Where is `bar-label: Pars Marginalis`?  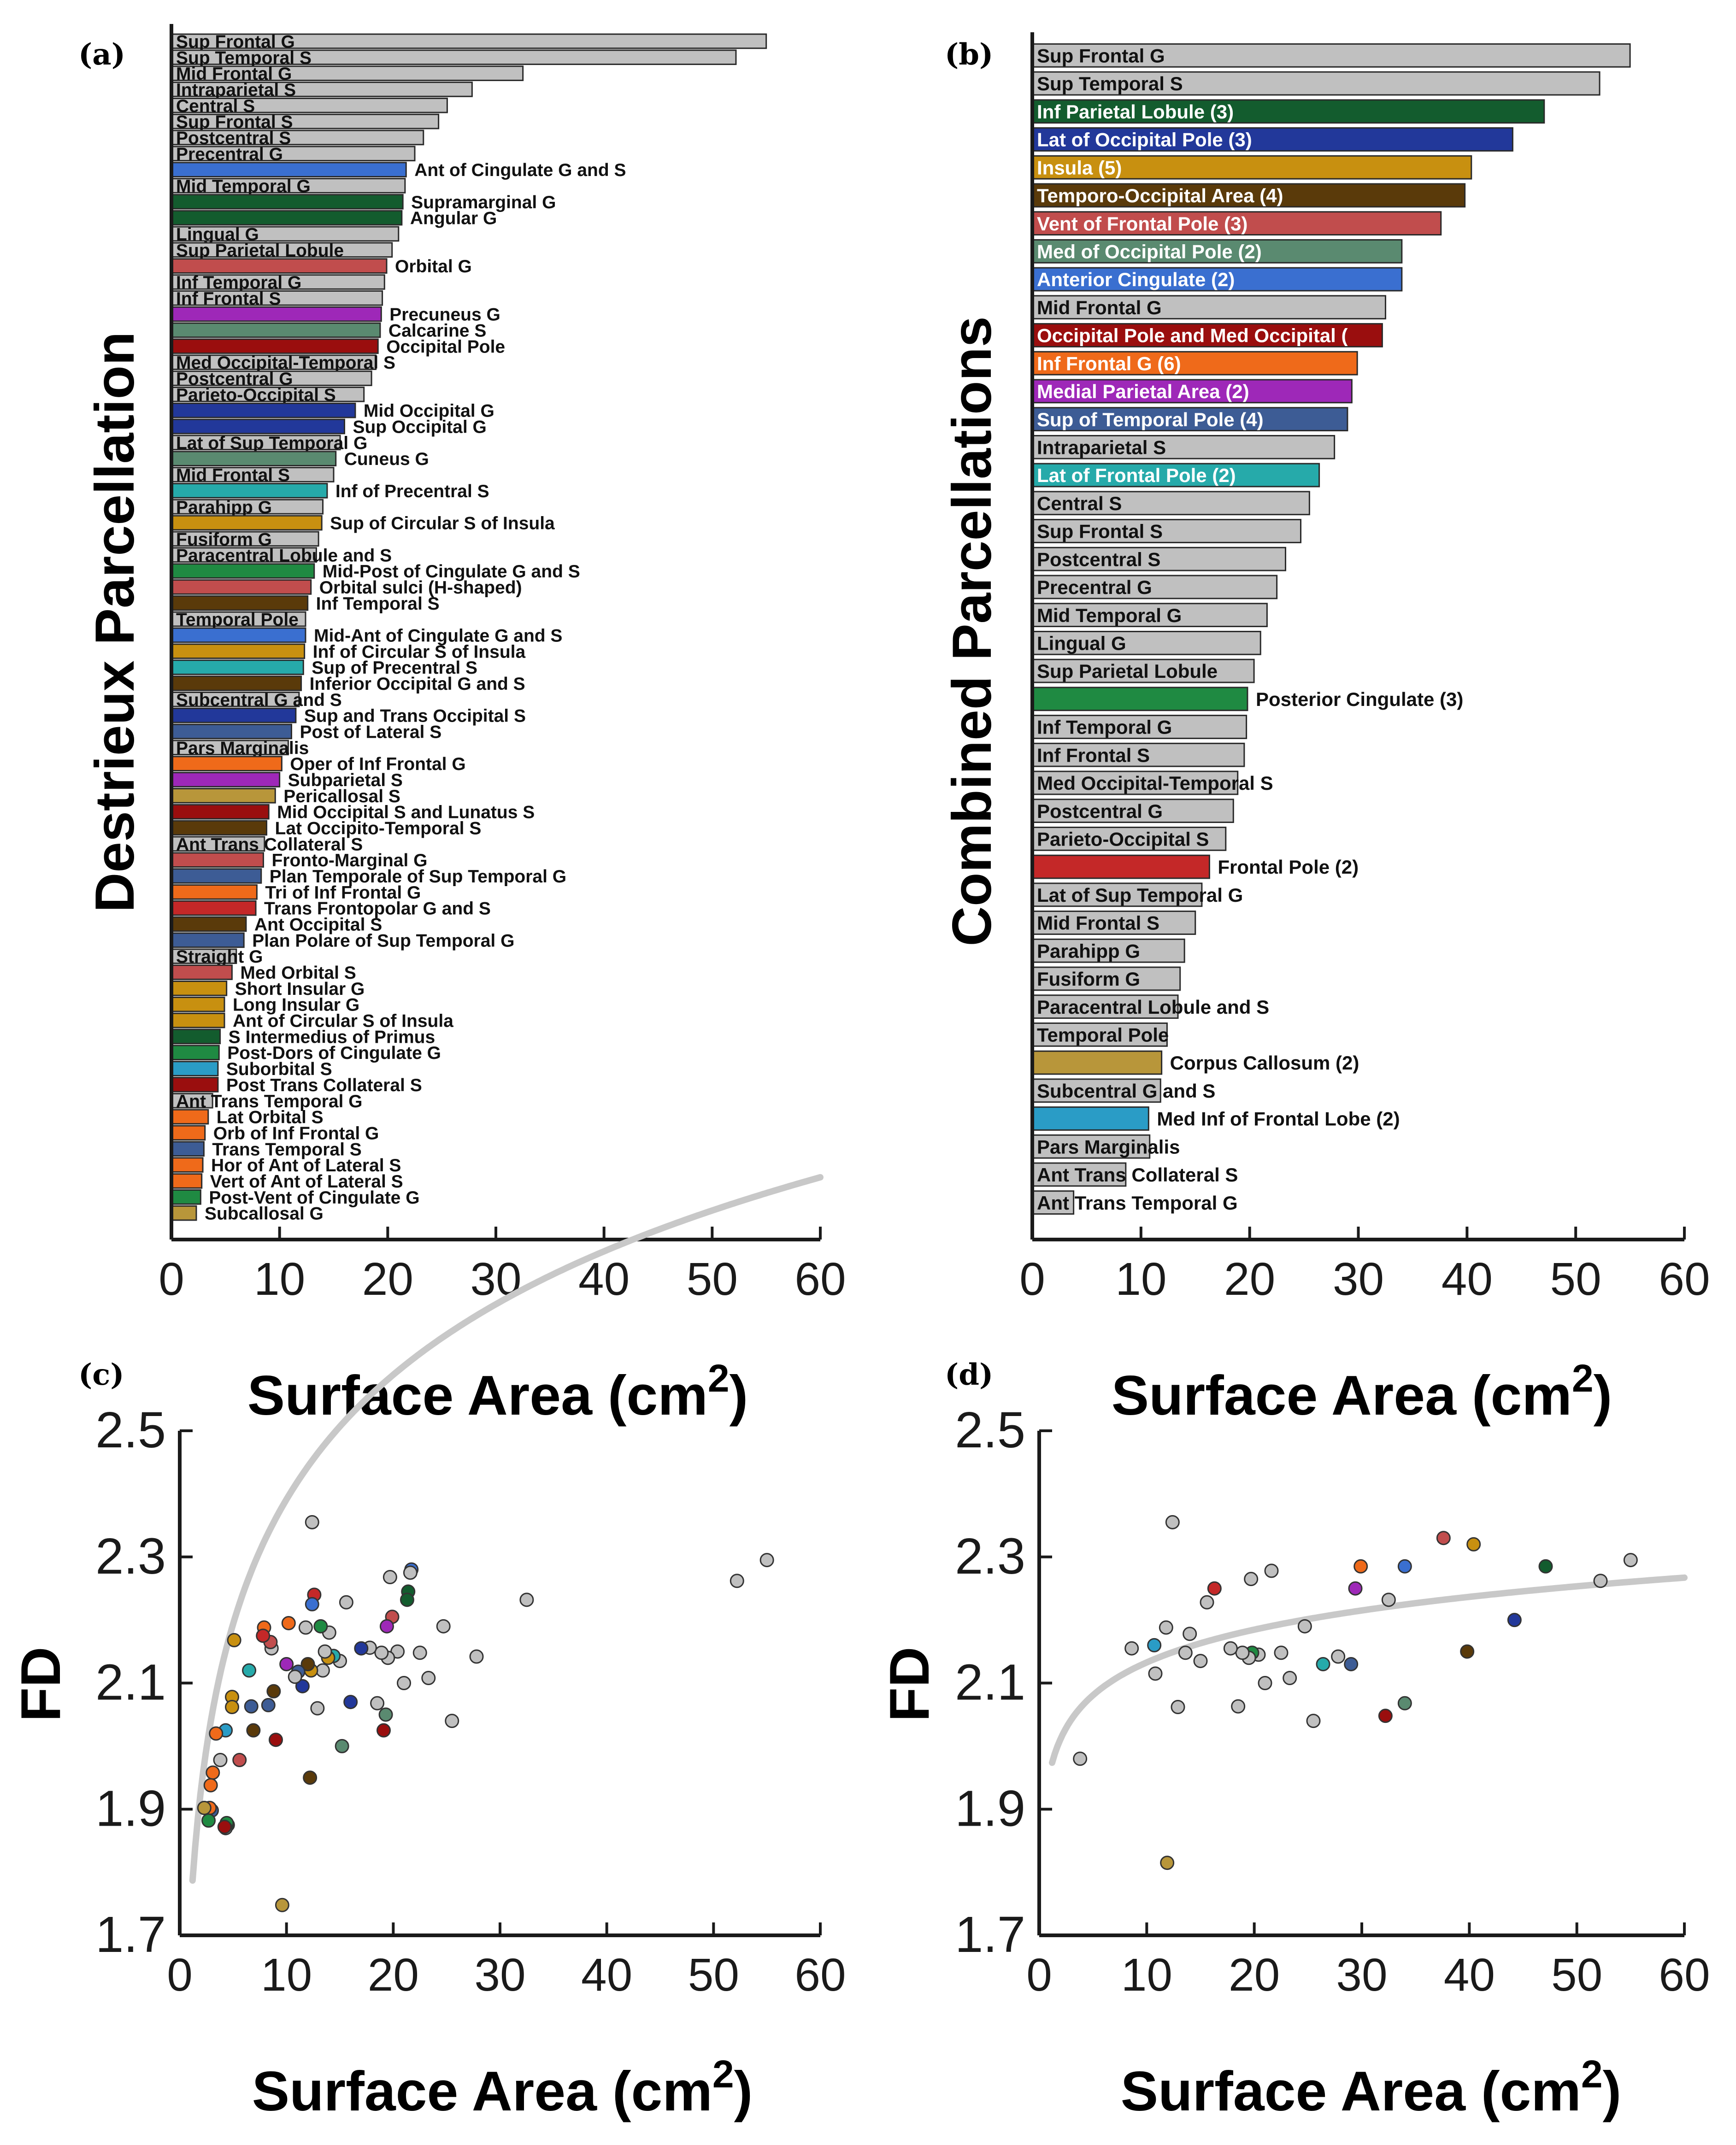 bar-label: Pars Marginalis is located at coordinates (1108, 1147).